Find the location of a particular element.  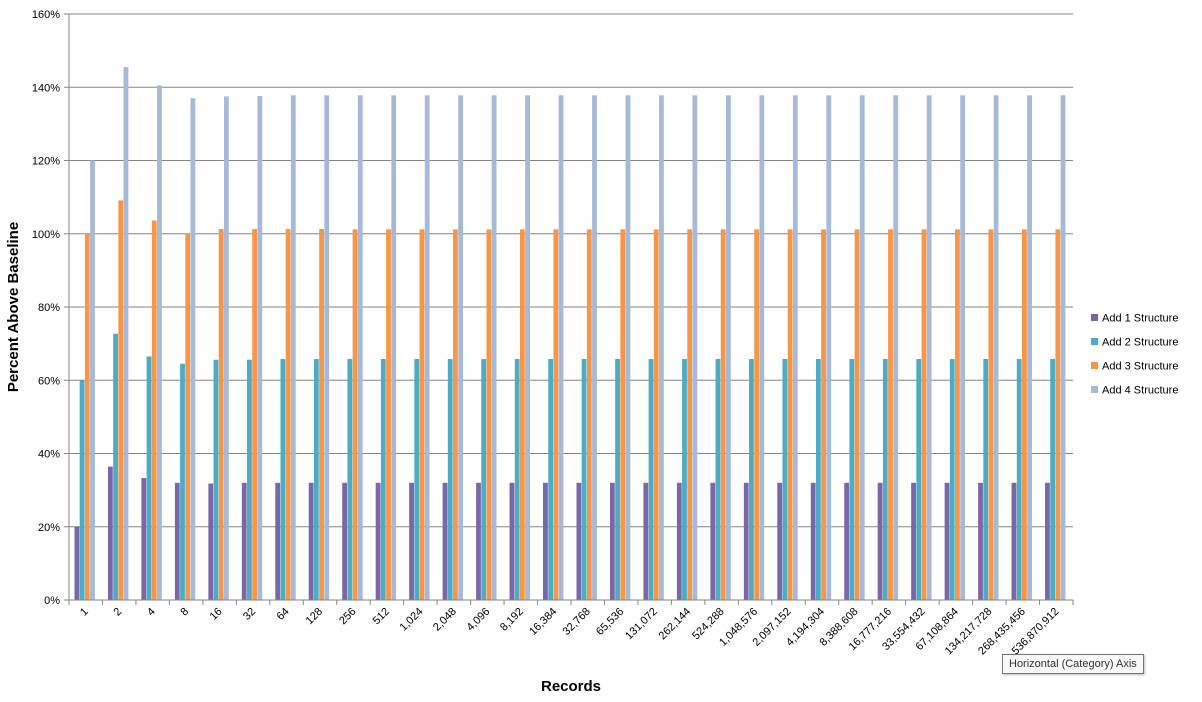

legend-item: Add 1 Structure is located at coordinates (1134, 319).